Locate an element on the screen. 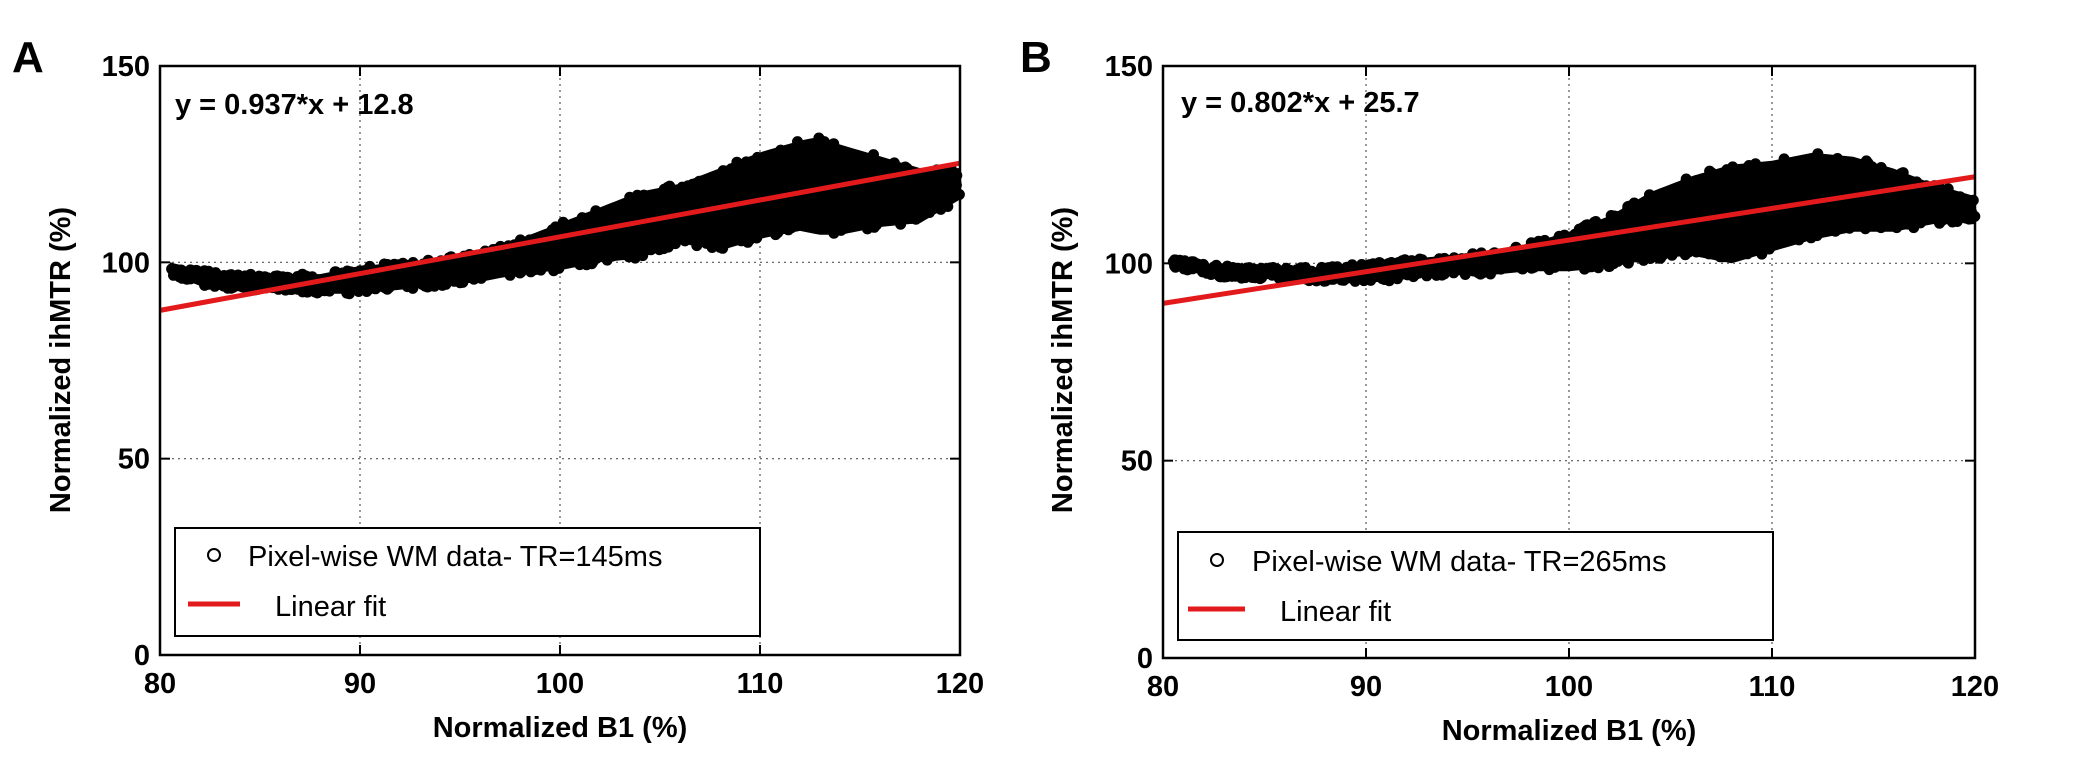 The width and height of the screenshot is (2075, 759). equation-label: y = 0.937*x + 12.8 is located at coordinates (294, 105).